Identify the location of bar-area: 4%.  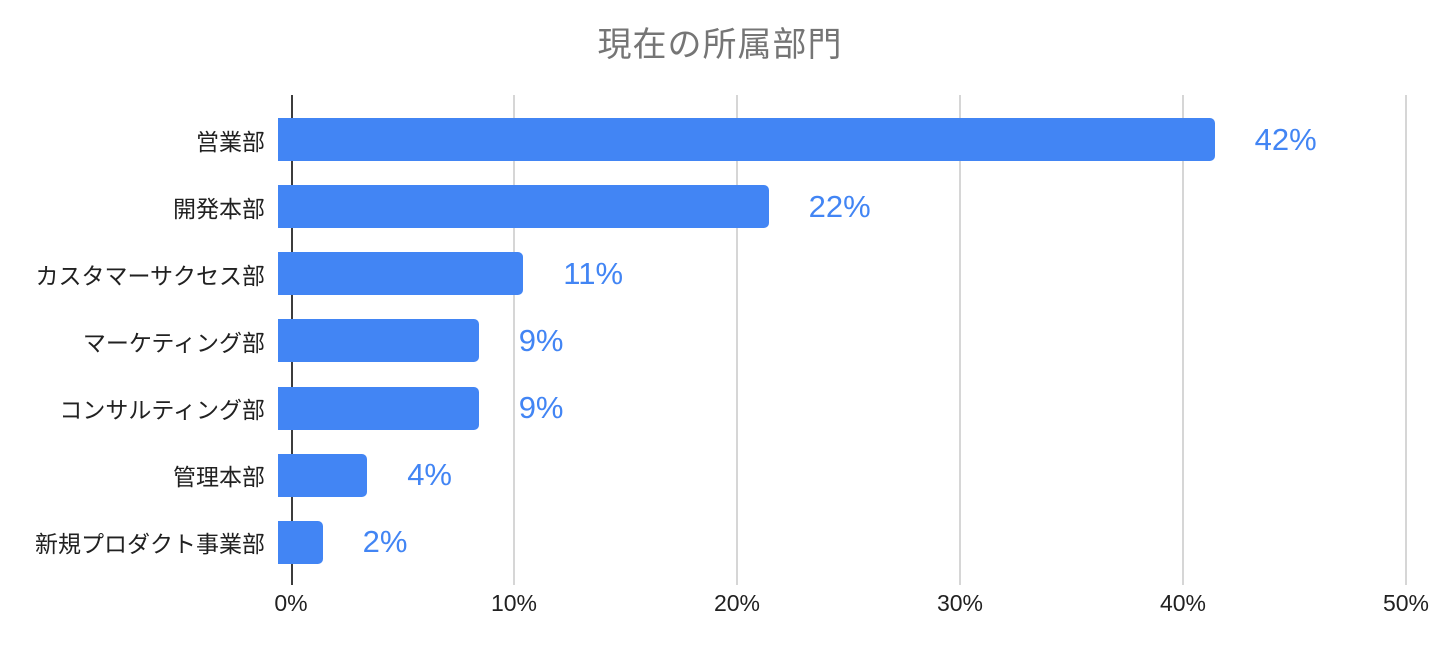
(835, 475).